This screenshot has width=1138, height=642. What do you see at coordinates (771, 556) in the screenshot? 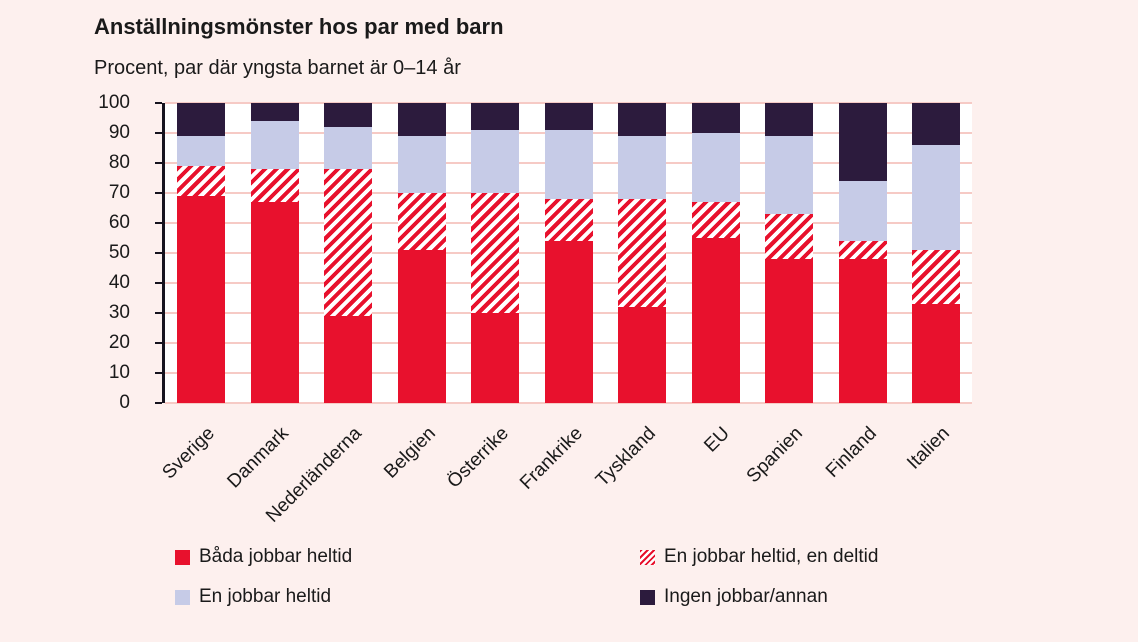
I see `legend-label: En jobbar heltid, en deltid` at bounding box center [771, 556].